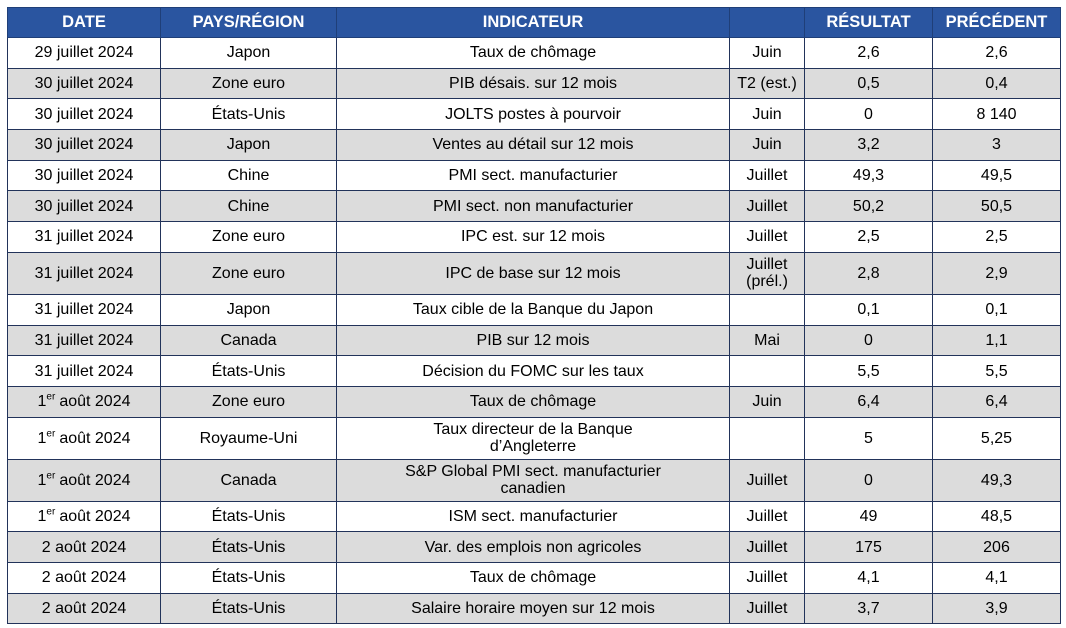  What do you see at coordinates (767, 83) in the screenshot?
I see `period-cell: T2 (est.)` at bounding box center [767, 83].